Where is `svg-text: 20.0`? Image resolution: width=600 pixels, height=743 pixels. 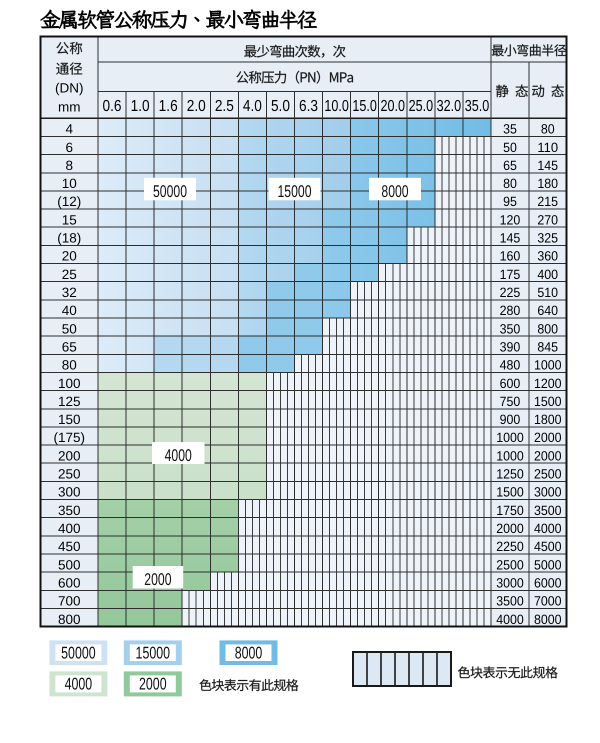 svg-text: 20.0 is located at coordinates (393, 106).